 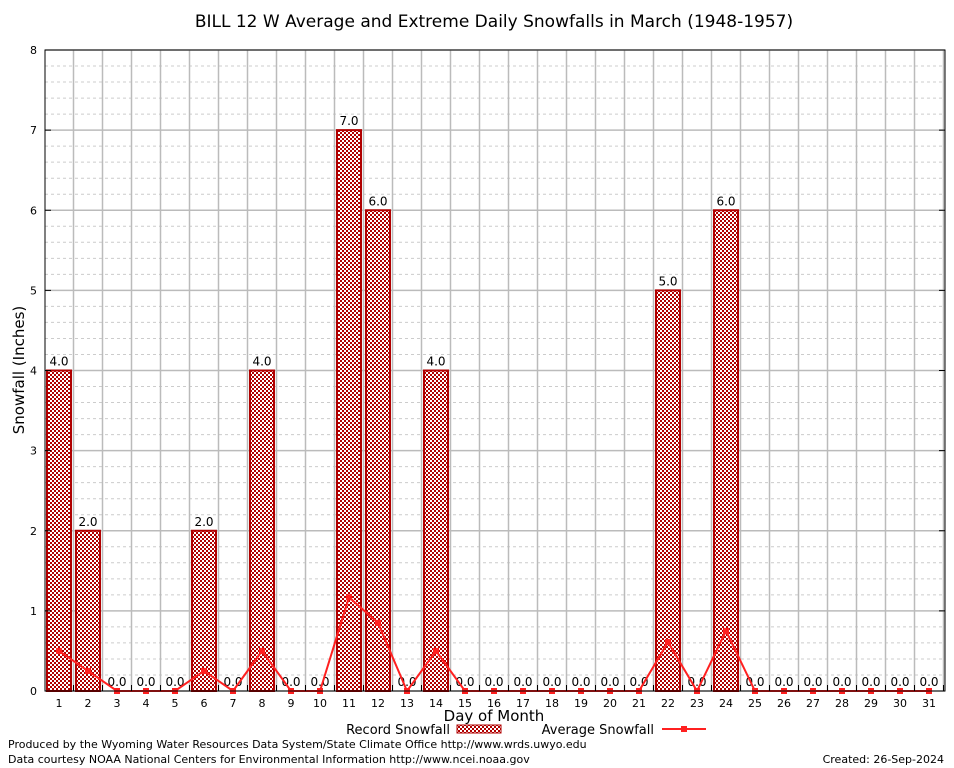 I want to click on x-tick-label: 2, so click(x=88, y=703).